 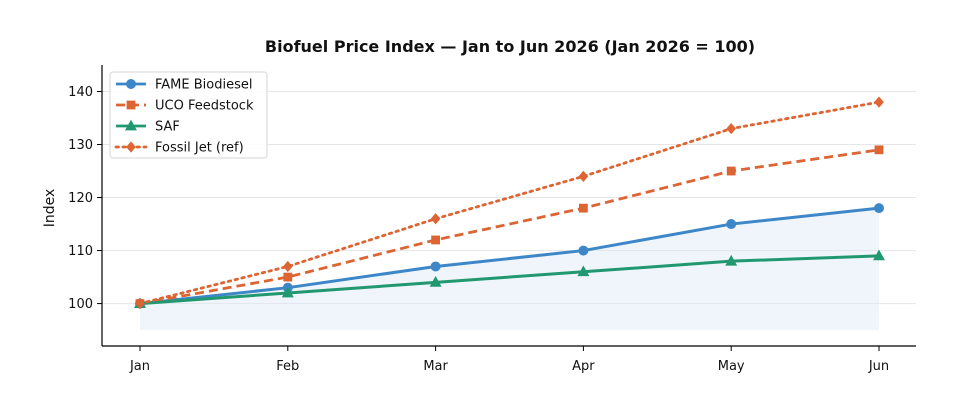 What do you see at coordinates (80, 304) in the screenshot?
I see `y-tick-label: 100` at bounding box center [80, 304].